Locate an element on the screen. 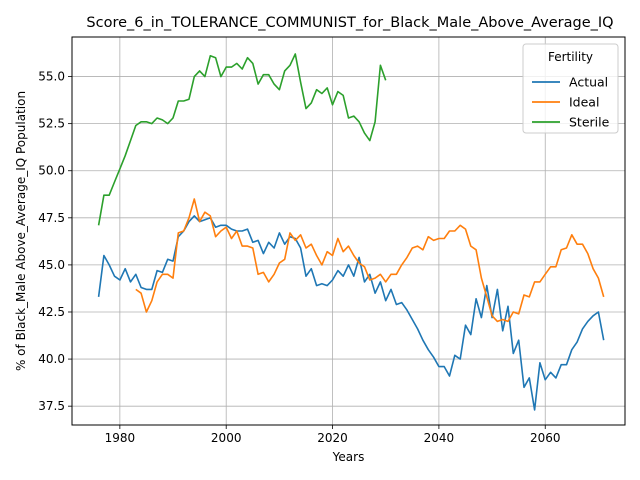  y-tick-label: 45.0 is located at coordinates (51, 265).